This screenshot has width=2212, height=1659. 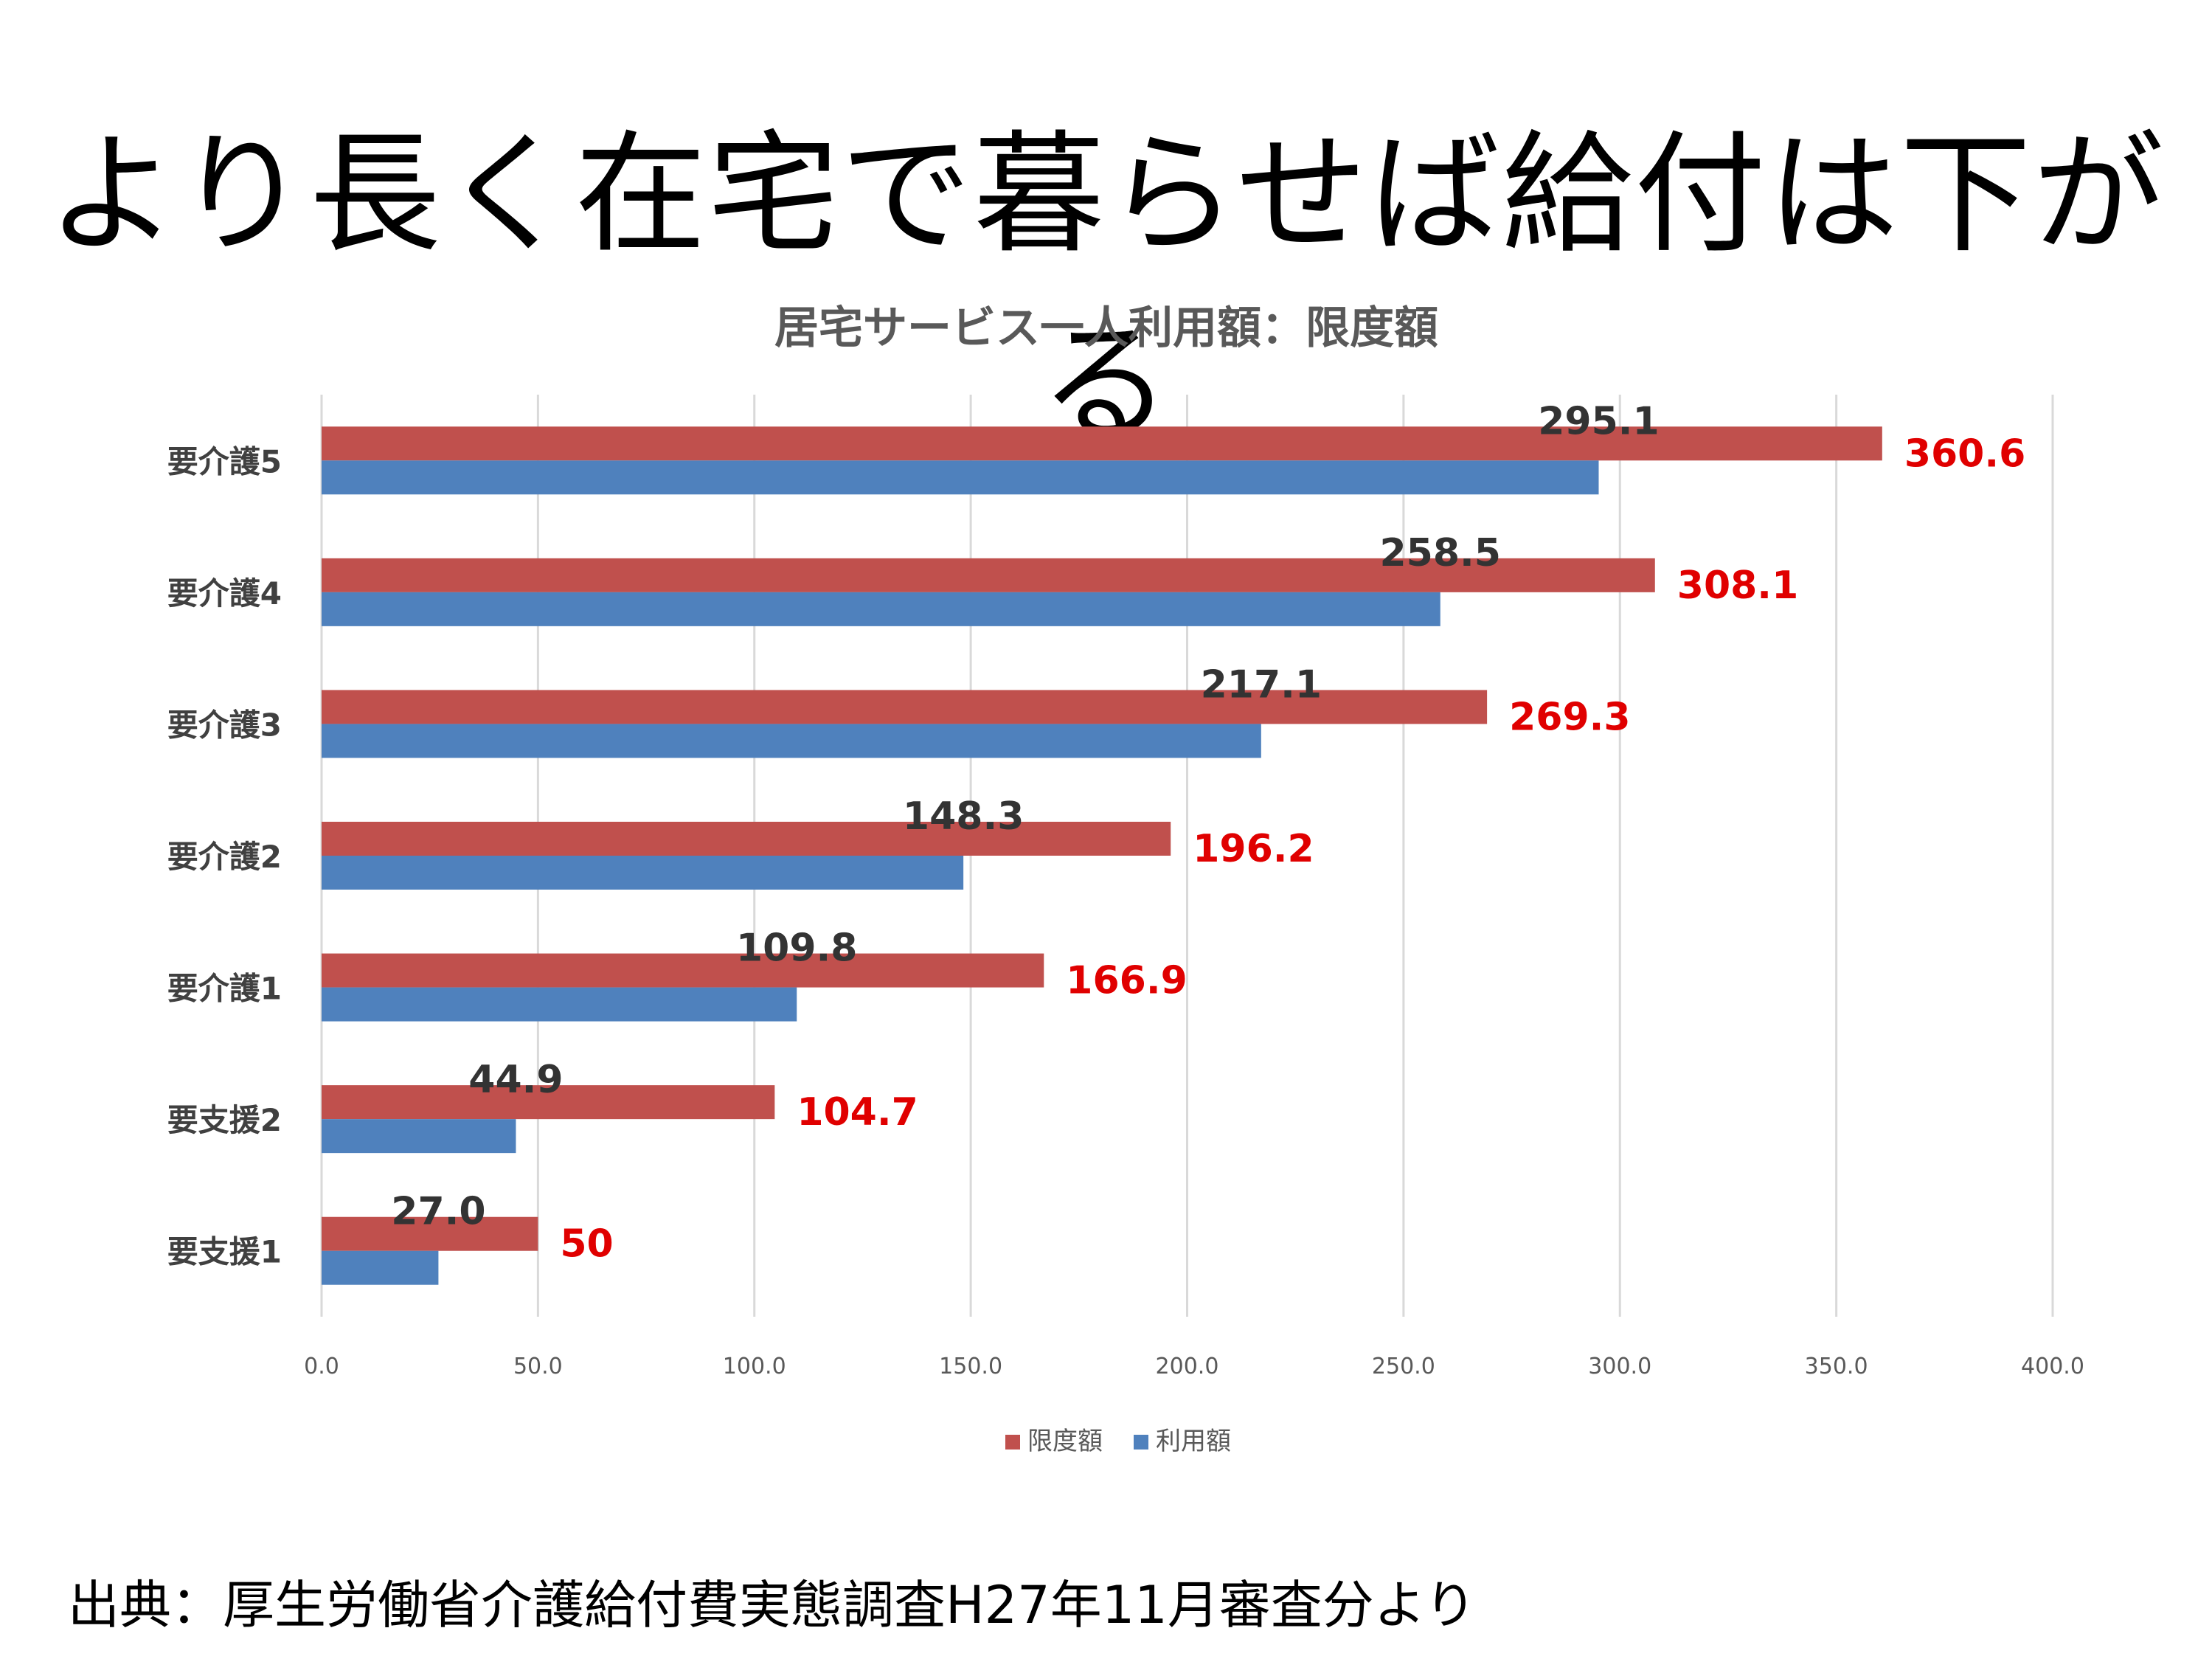 I want to click on category-label: 要支援1, so click(x=224, y=1252).